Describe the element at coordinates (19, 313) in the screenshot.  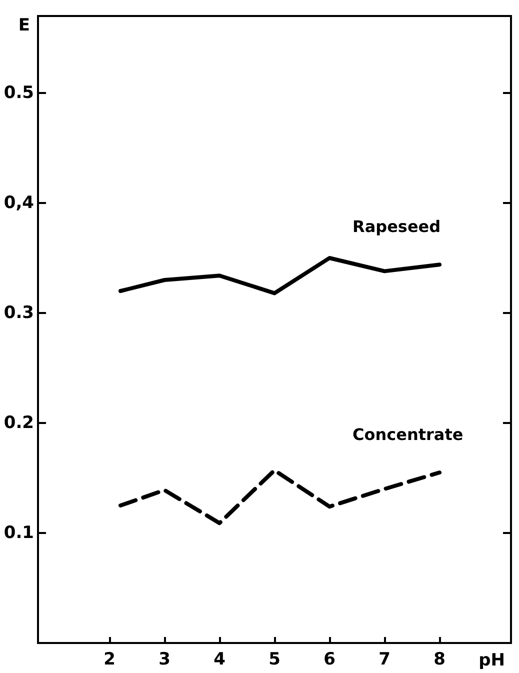
I see `y-tick-label: 0.3` at that location.